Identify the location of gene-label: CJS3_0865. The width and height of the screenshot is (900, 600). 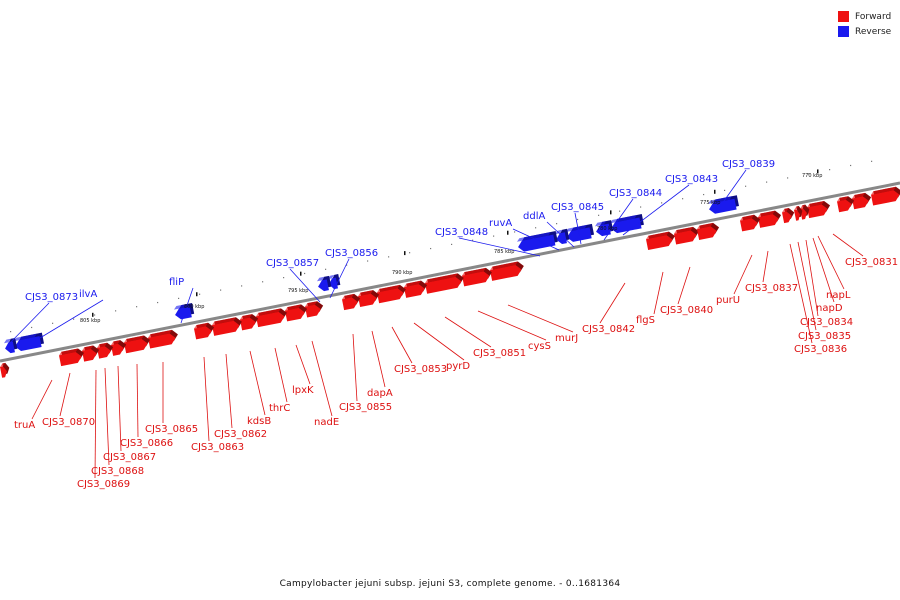
(171, 429).